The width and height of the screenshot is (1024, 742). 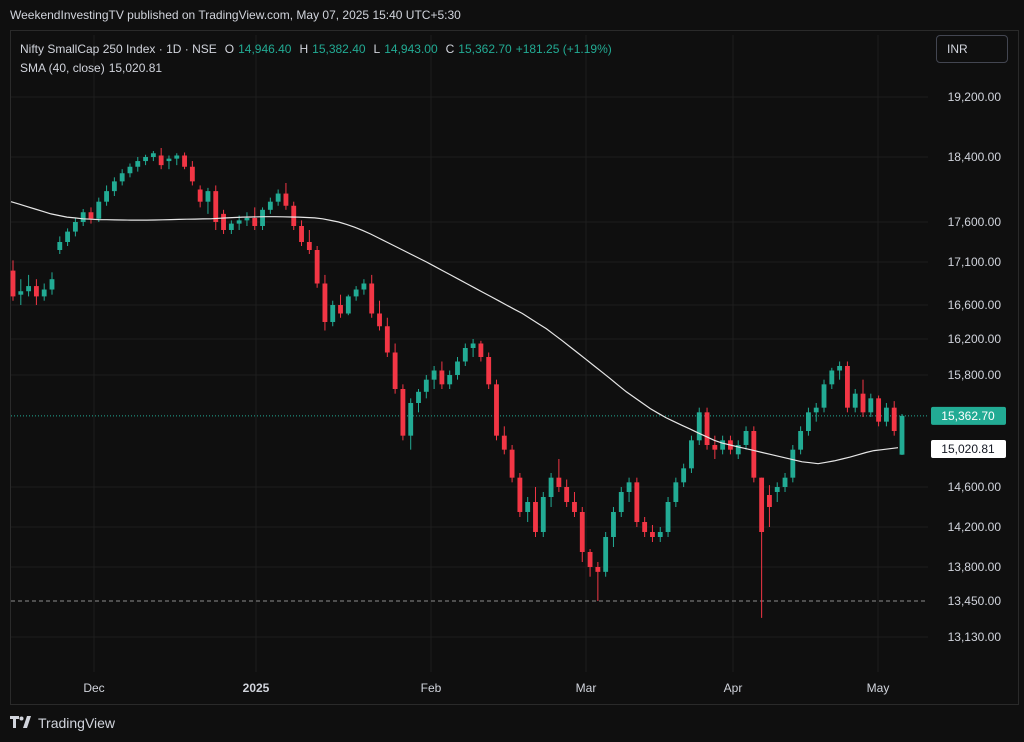 I want to click on x-tick-label: Dec, so click(x=93, y=688).